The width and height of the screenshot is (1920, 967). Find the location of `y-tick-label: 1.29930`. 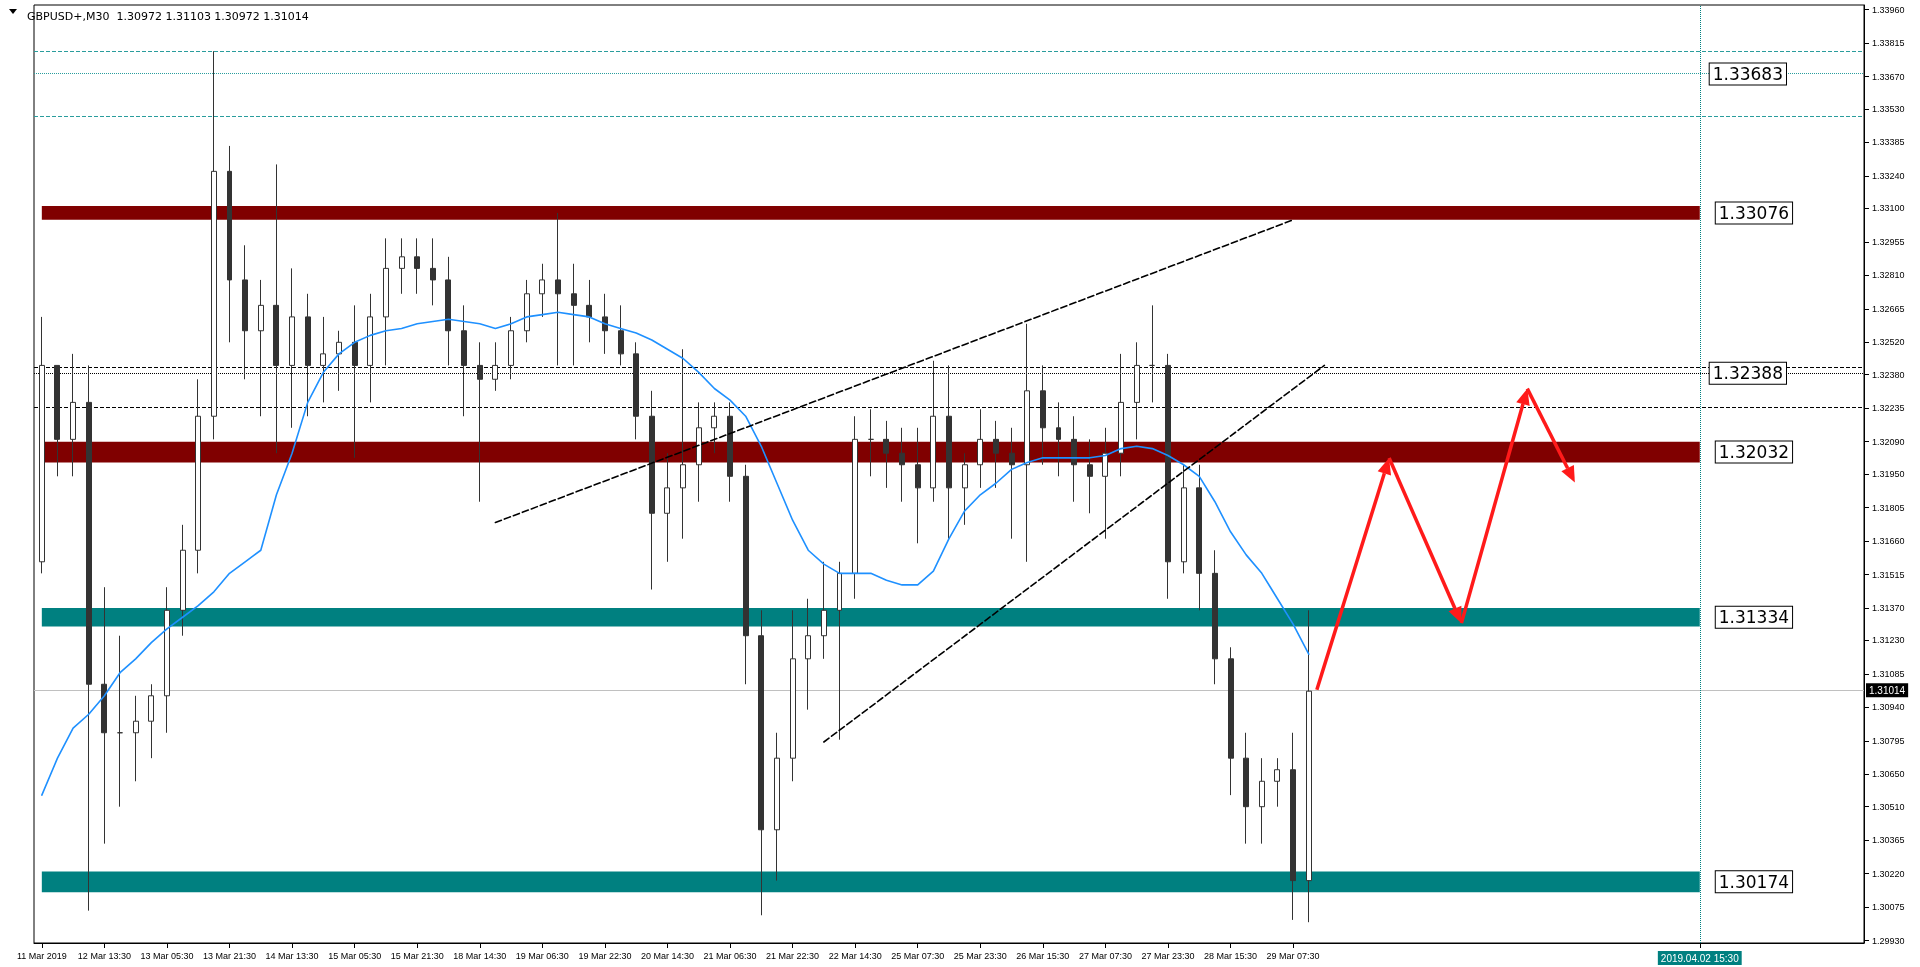

y-tick-label: 1.29930 is located at coordinates (1888, 940).